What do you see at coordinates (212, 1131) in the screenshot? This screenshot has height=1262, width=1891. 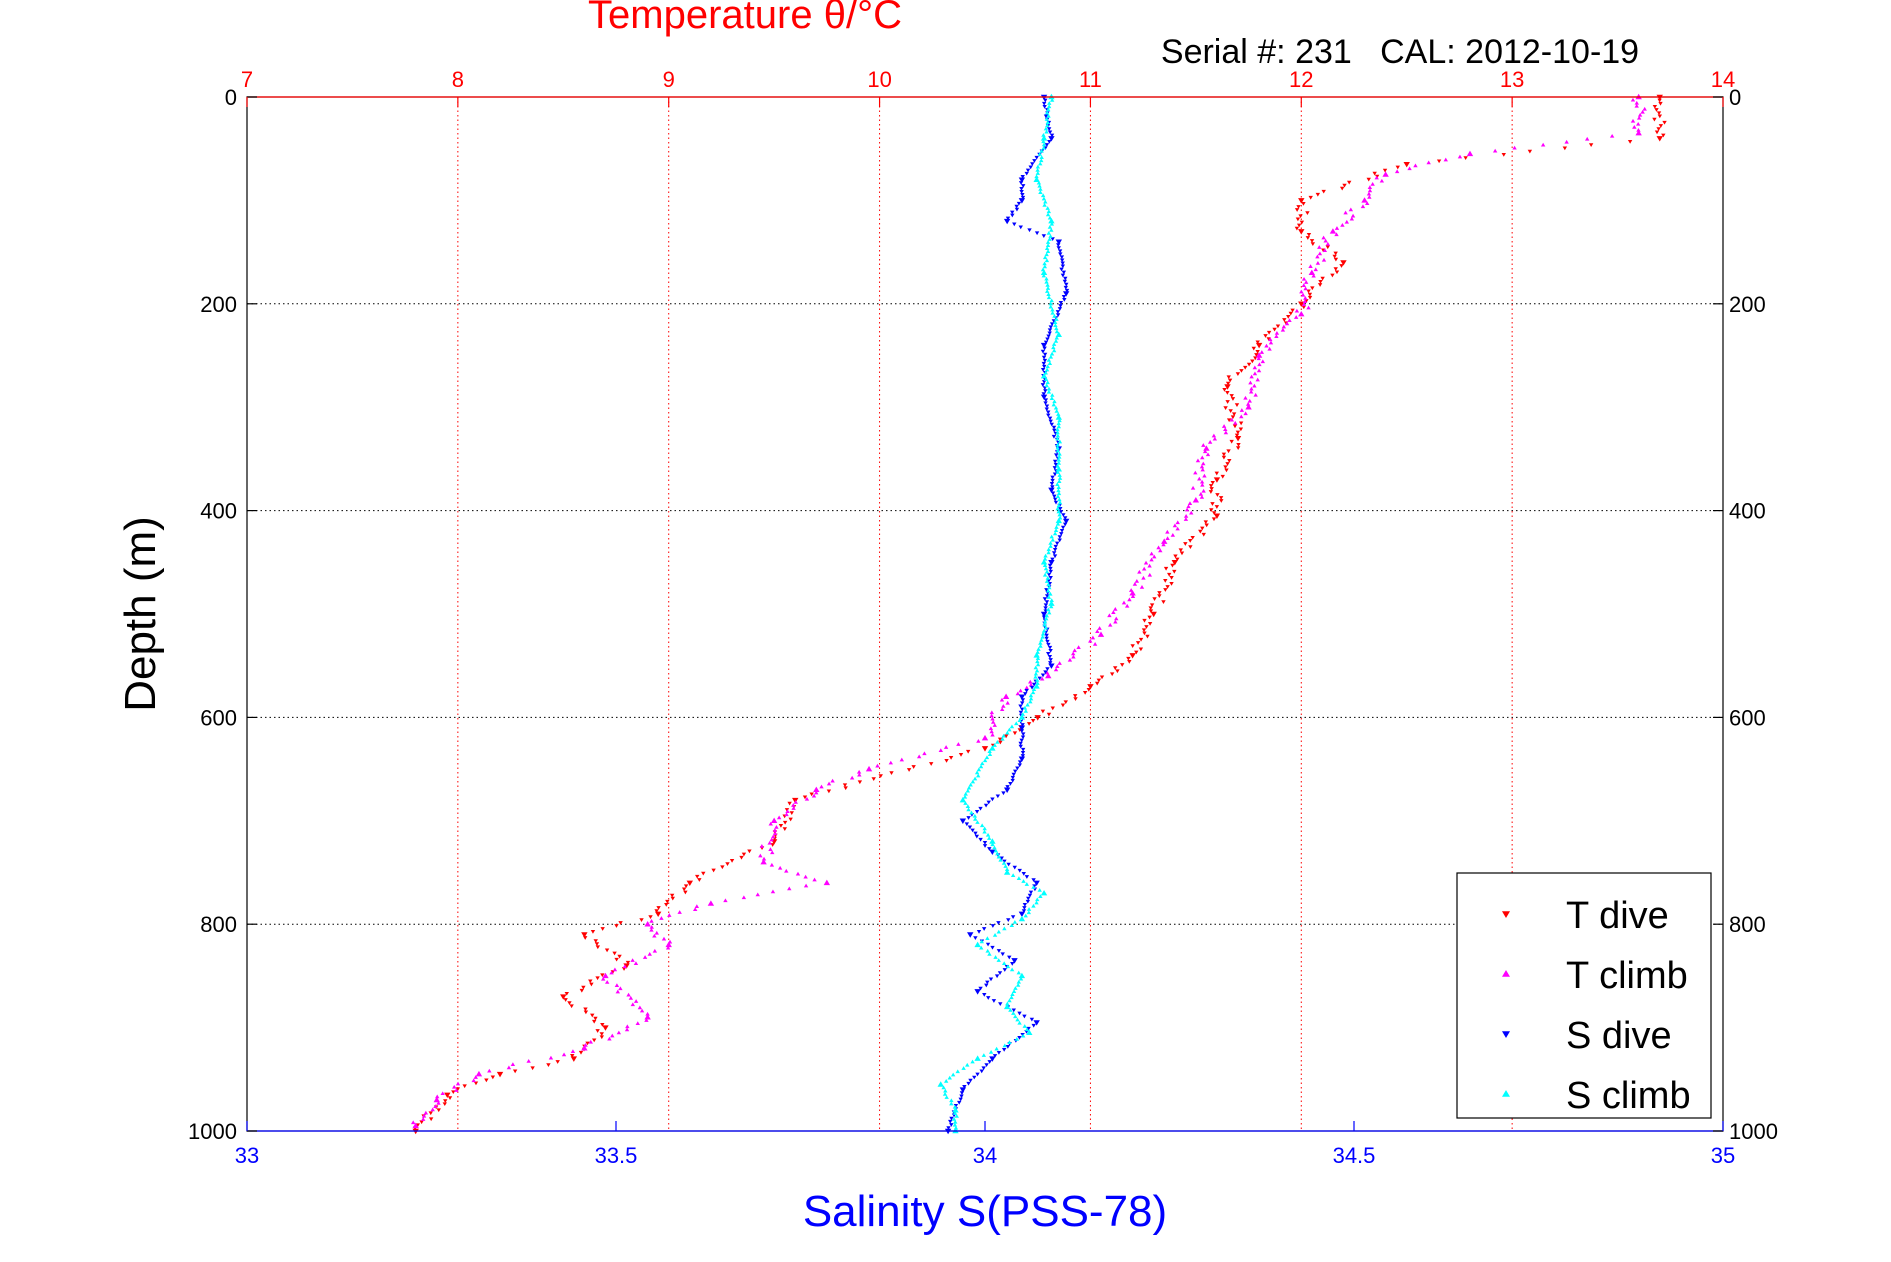 I see `y-tick-label-left: 1000` at bounding box center [212, 1131].